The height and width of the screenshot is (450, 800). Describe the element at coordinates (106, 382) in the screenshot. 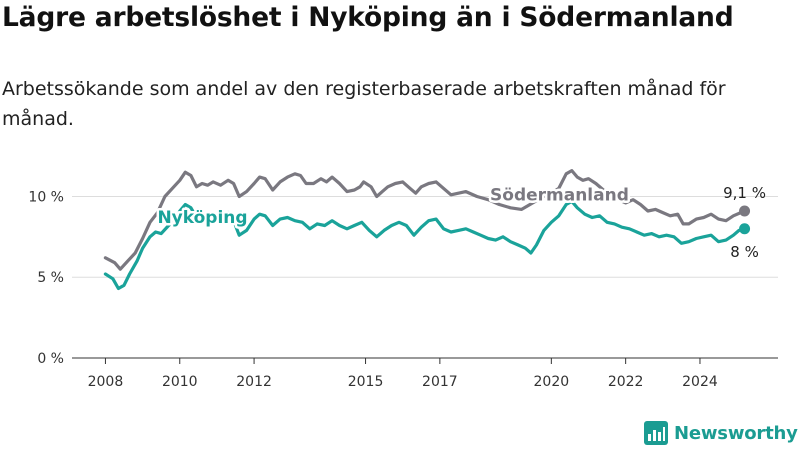

I see `x-tick-label: 2008` at that location.